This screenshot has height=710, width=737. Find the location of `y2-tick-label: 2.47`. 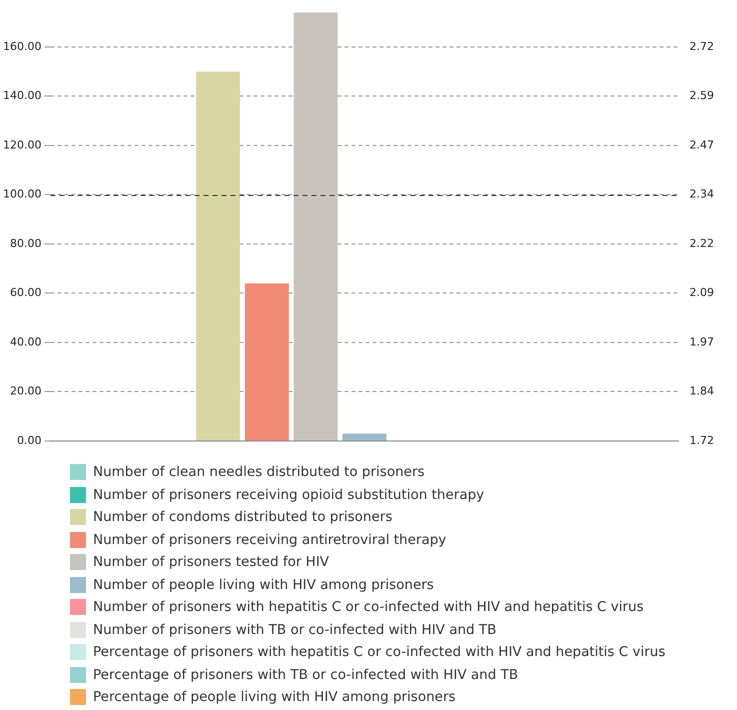

y2-tick-label: 2.47 is located at coordinates (702, 145).